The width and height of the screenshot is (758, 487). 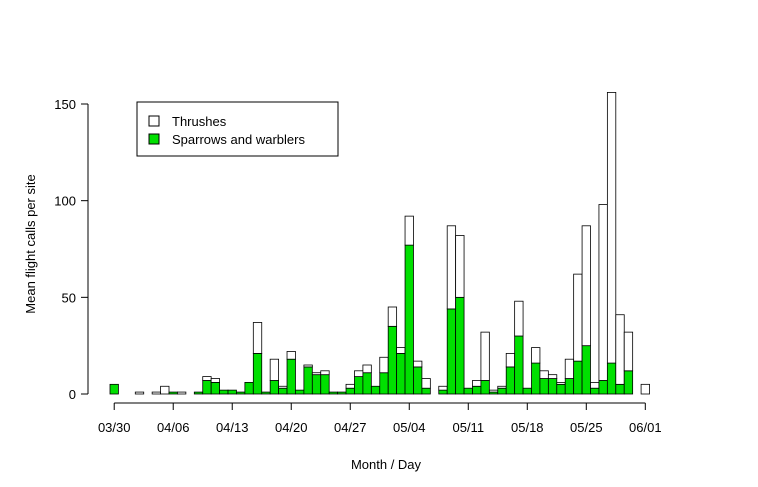 What do you see at coordinates (199, 121) in the screenshot?
I see `legend-label-thrushes: Thrushes` at bounding box center [199, 121].